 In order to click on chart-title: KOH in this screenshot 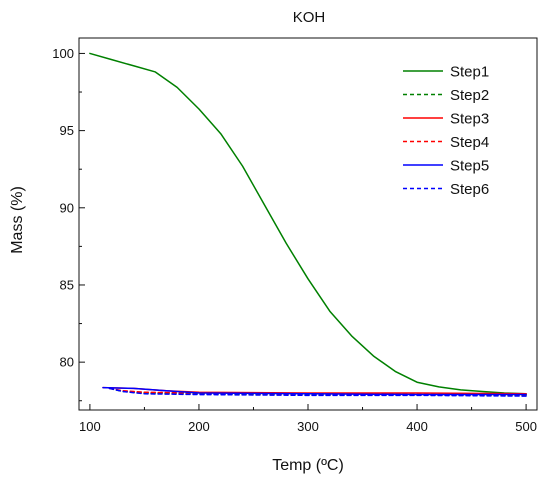, I will do `click(309, 17)`.